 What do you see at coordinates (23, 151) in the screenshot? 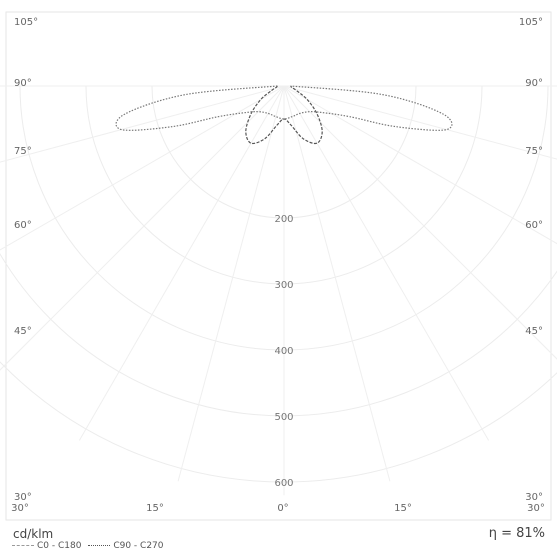
I see `angle-label-left: 75°` at bounding box center [23, 151].